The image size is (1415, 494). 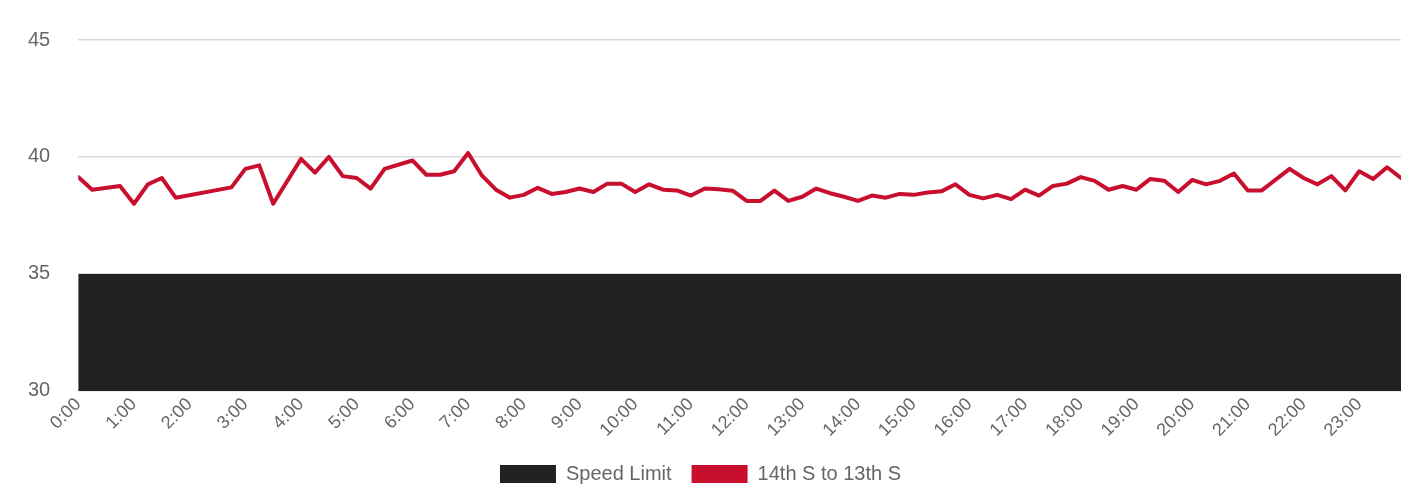 I want to click on x-tick-label: 8:00, so click(x=511, y=413).